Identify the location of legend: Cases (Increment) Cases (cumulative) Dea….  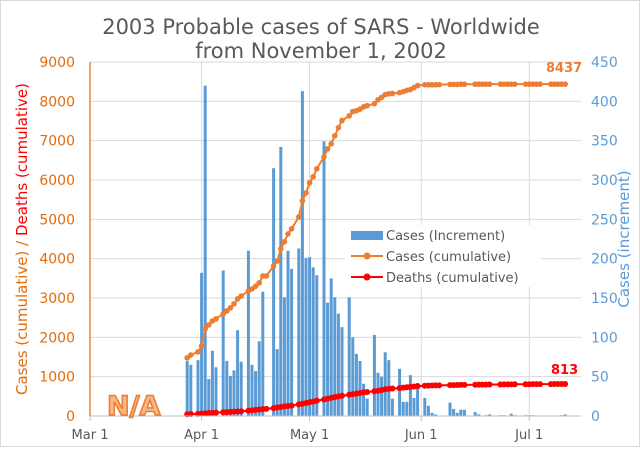
(443, 256).